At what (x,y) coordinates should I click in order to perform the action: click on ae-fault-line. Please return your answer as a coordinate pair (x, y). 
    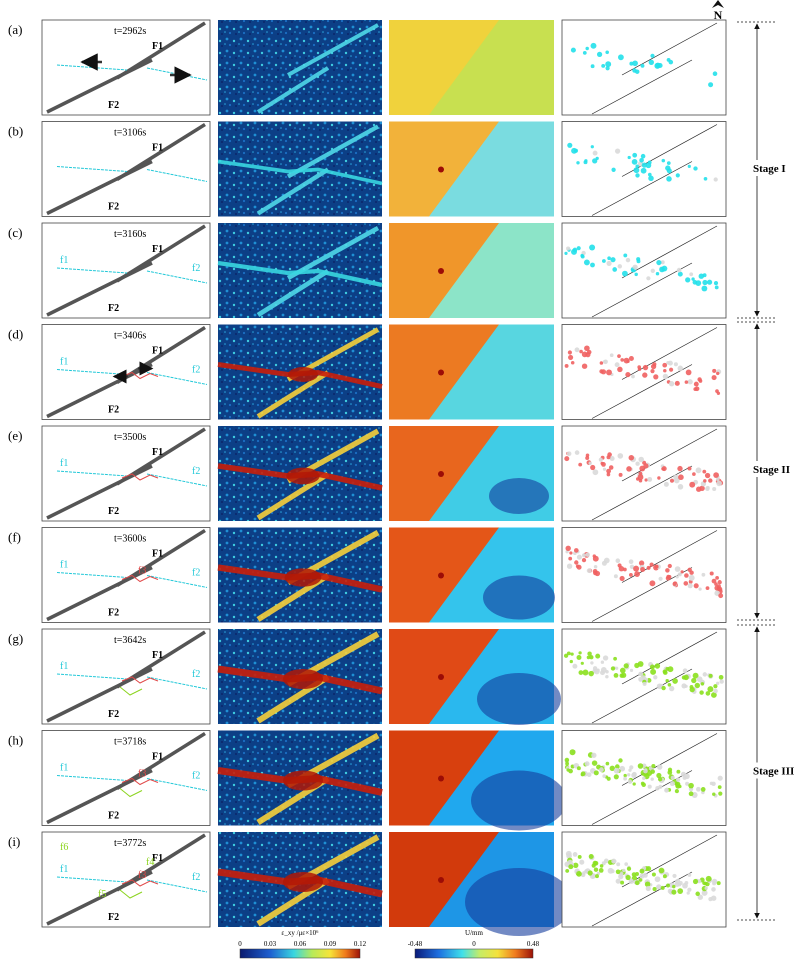
    Looking at the image, I should click on (669, 658).